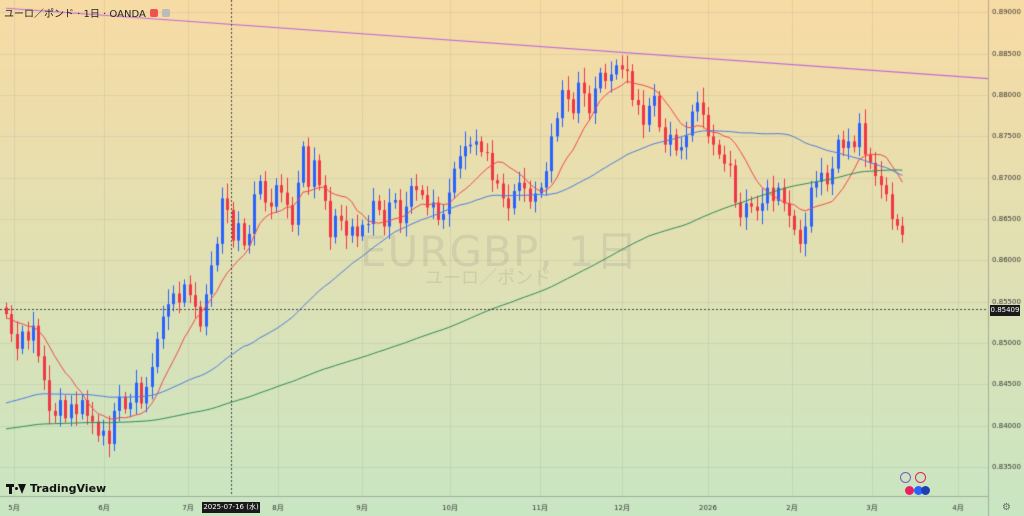 Image resolution: width=1024 pixels, height=516 pixels. I want to click on symbol-header: ユーロ／ポンド · 1日 · OANDA, so click(87, 12).